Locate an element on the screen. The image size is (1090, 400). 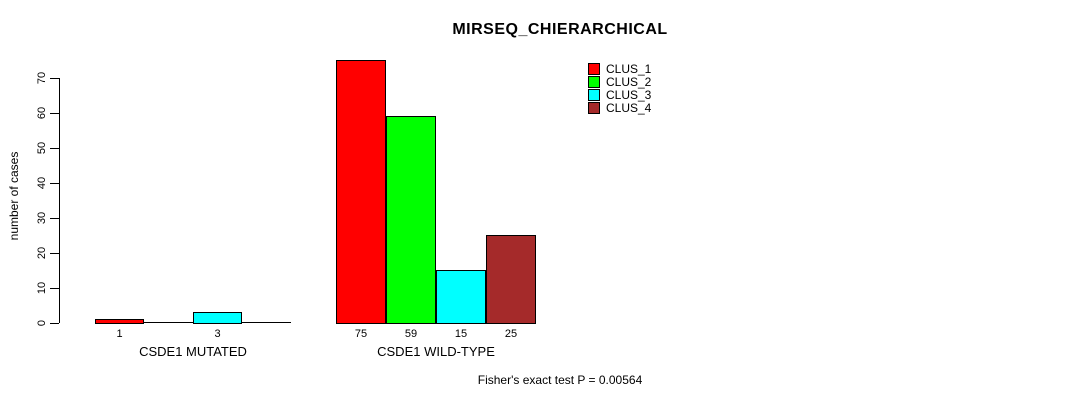
fisher-test-annotation: Fisher's exact test P = 0.00564 is located at coordinates (560, 380).